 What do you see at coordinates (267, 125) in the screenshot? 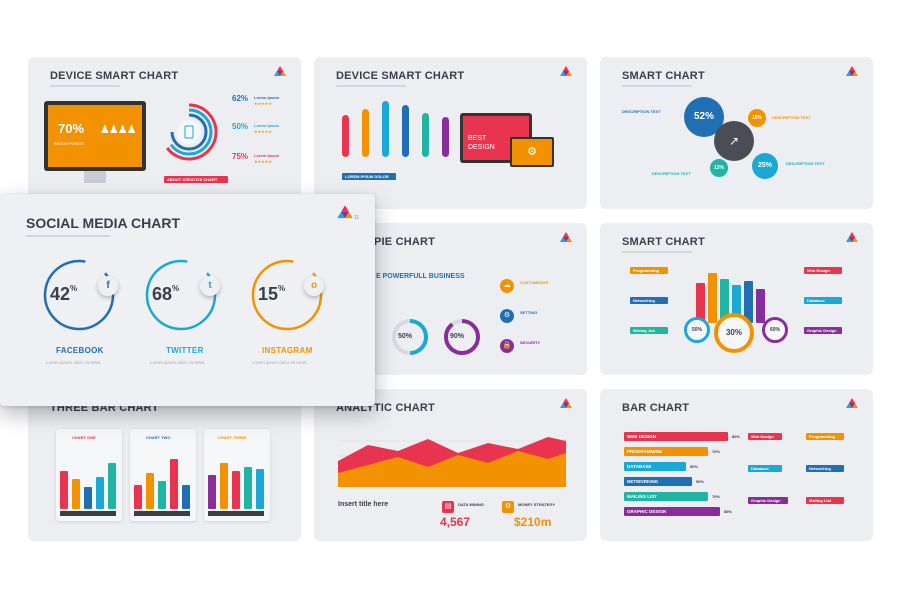
I see `stat-label-2: Lorem Ipsum` at bounding box center [267, 125].